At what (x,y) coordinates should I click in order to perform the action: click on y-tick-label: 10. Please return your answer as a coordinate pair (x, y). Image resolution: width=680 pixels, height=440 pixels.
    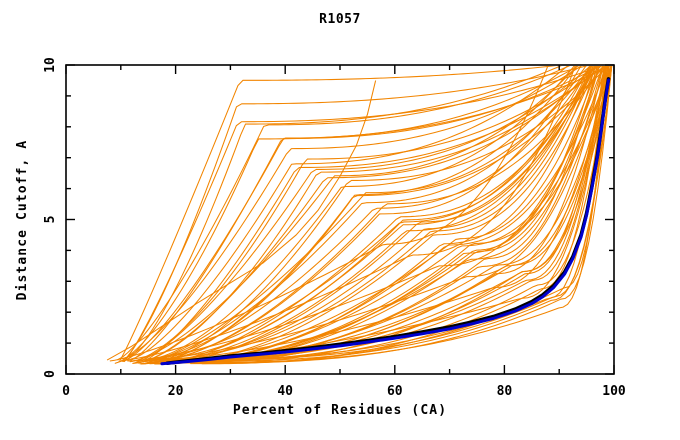
    Looking at the image, I should click on (50, 65).